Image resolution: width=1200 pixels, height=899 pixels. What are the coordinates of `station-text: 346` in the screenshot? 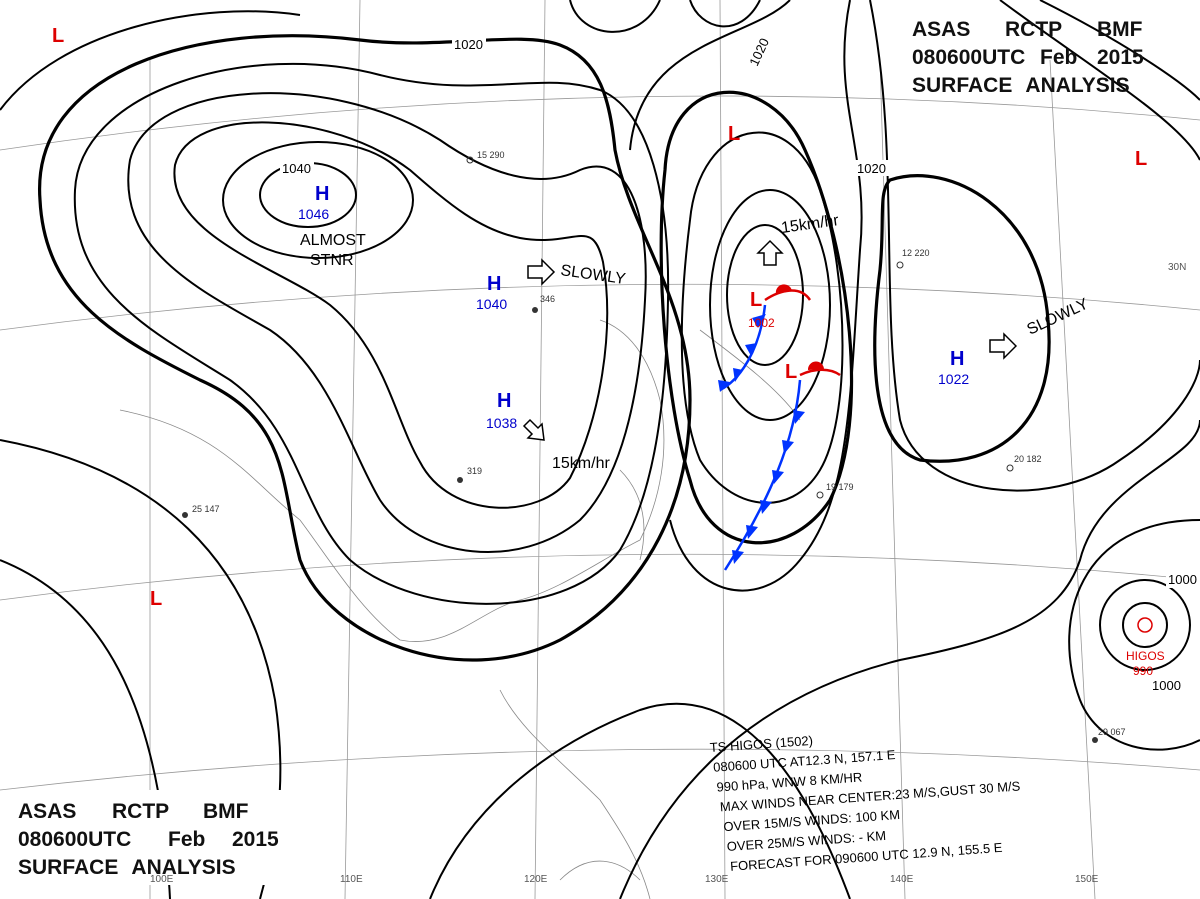 It's located at (547, 299).